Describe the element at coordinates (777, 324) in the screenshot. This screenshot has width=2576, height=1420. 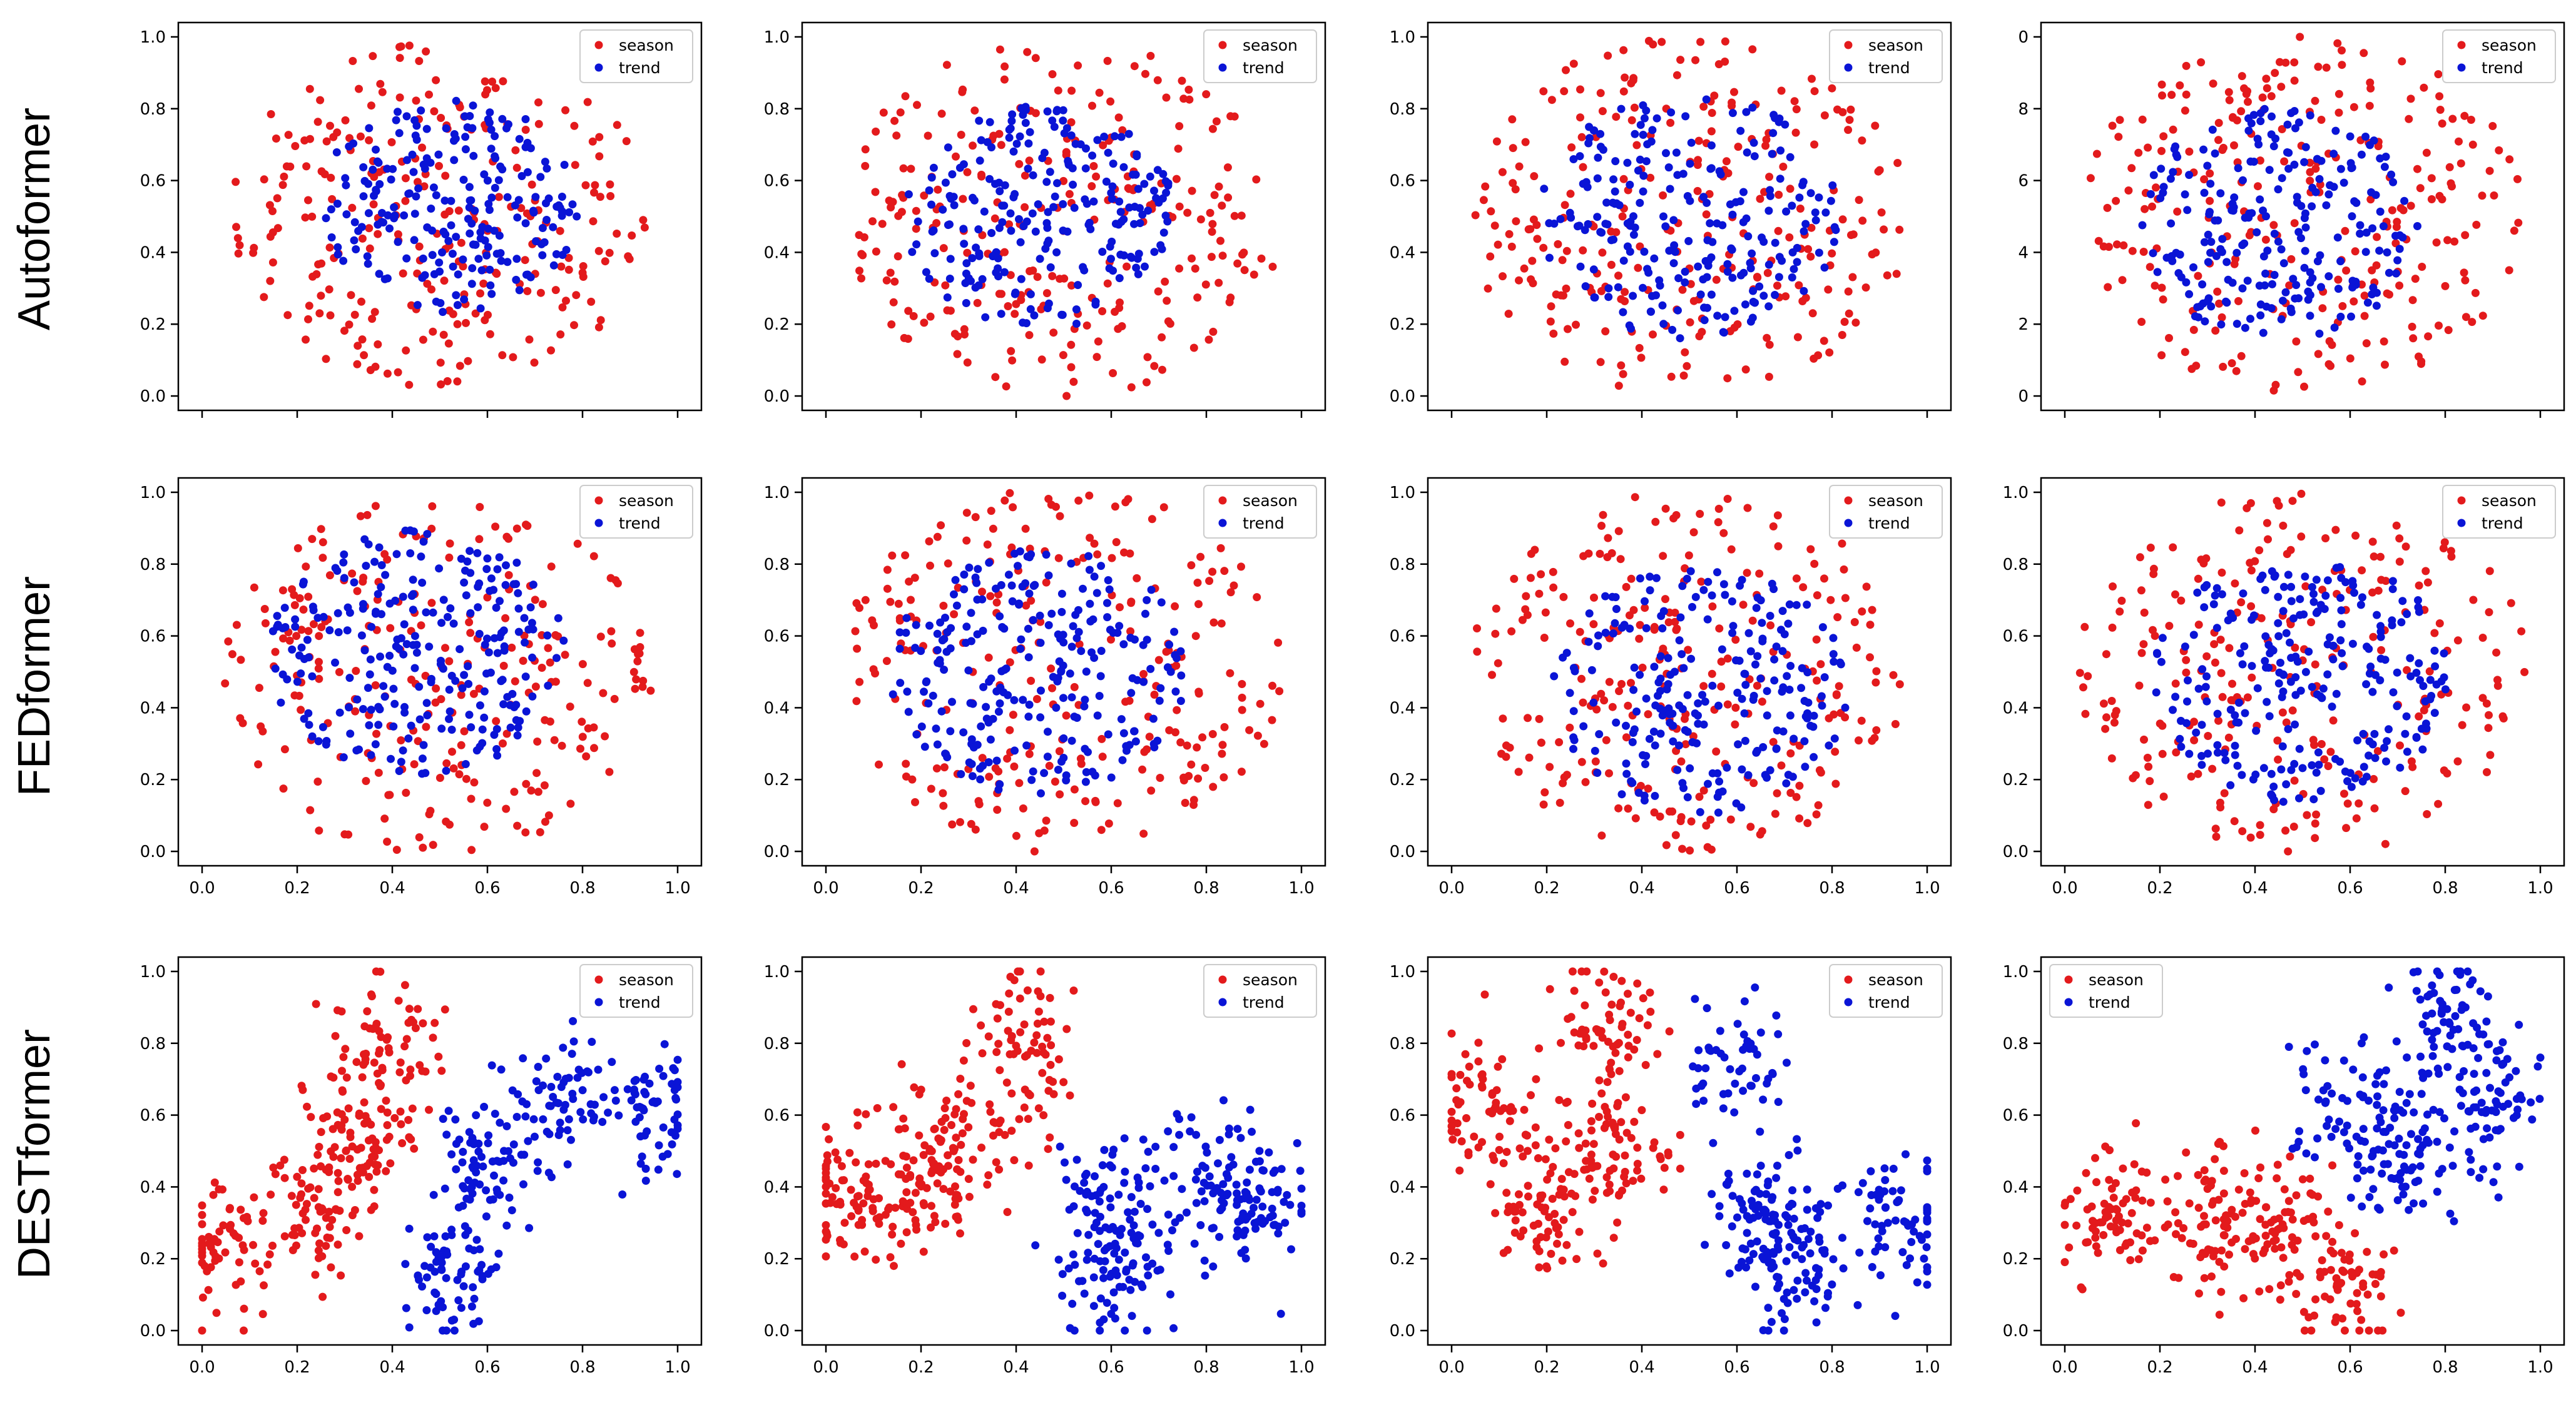
I see `y-tick-label: 0.2` at that location.